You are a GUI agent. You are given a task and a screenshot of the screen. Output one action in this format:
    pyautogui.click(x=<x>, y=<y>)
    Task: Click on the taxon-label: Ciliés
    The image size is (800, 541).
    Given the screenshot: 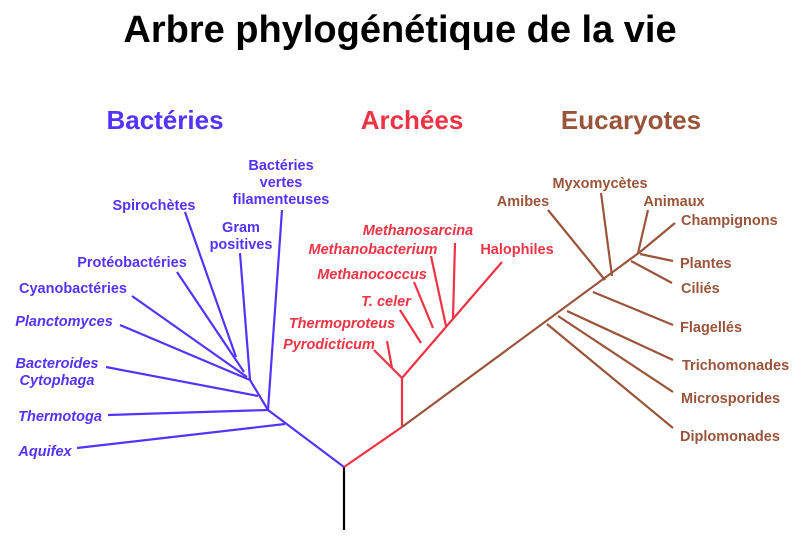 What is the action you would take?
    pyautogui.click(x=700, y=289)
    